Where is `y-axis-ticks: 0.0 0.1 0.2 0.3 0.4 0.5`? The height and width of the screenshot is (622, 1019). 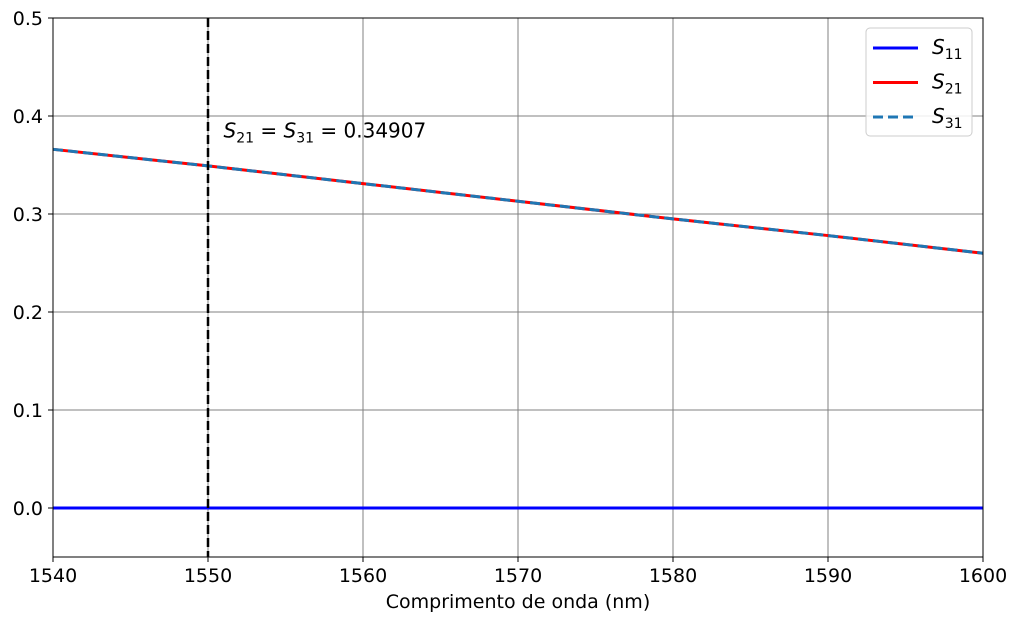
y-axis-ticks: 0.0 0.1 0.2 0.3 0.4 0.5 is located at coordinates (33, 264).